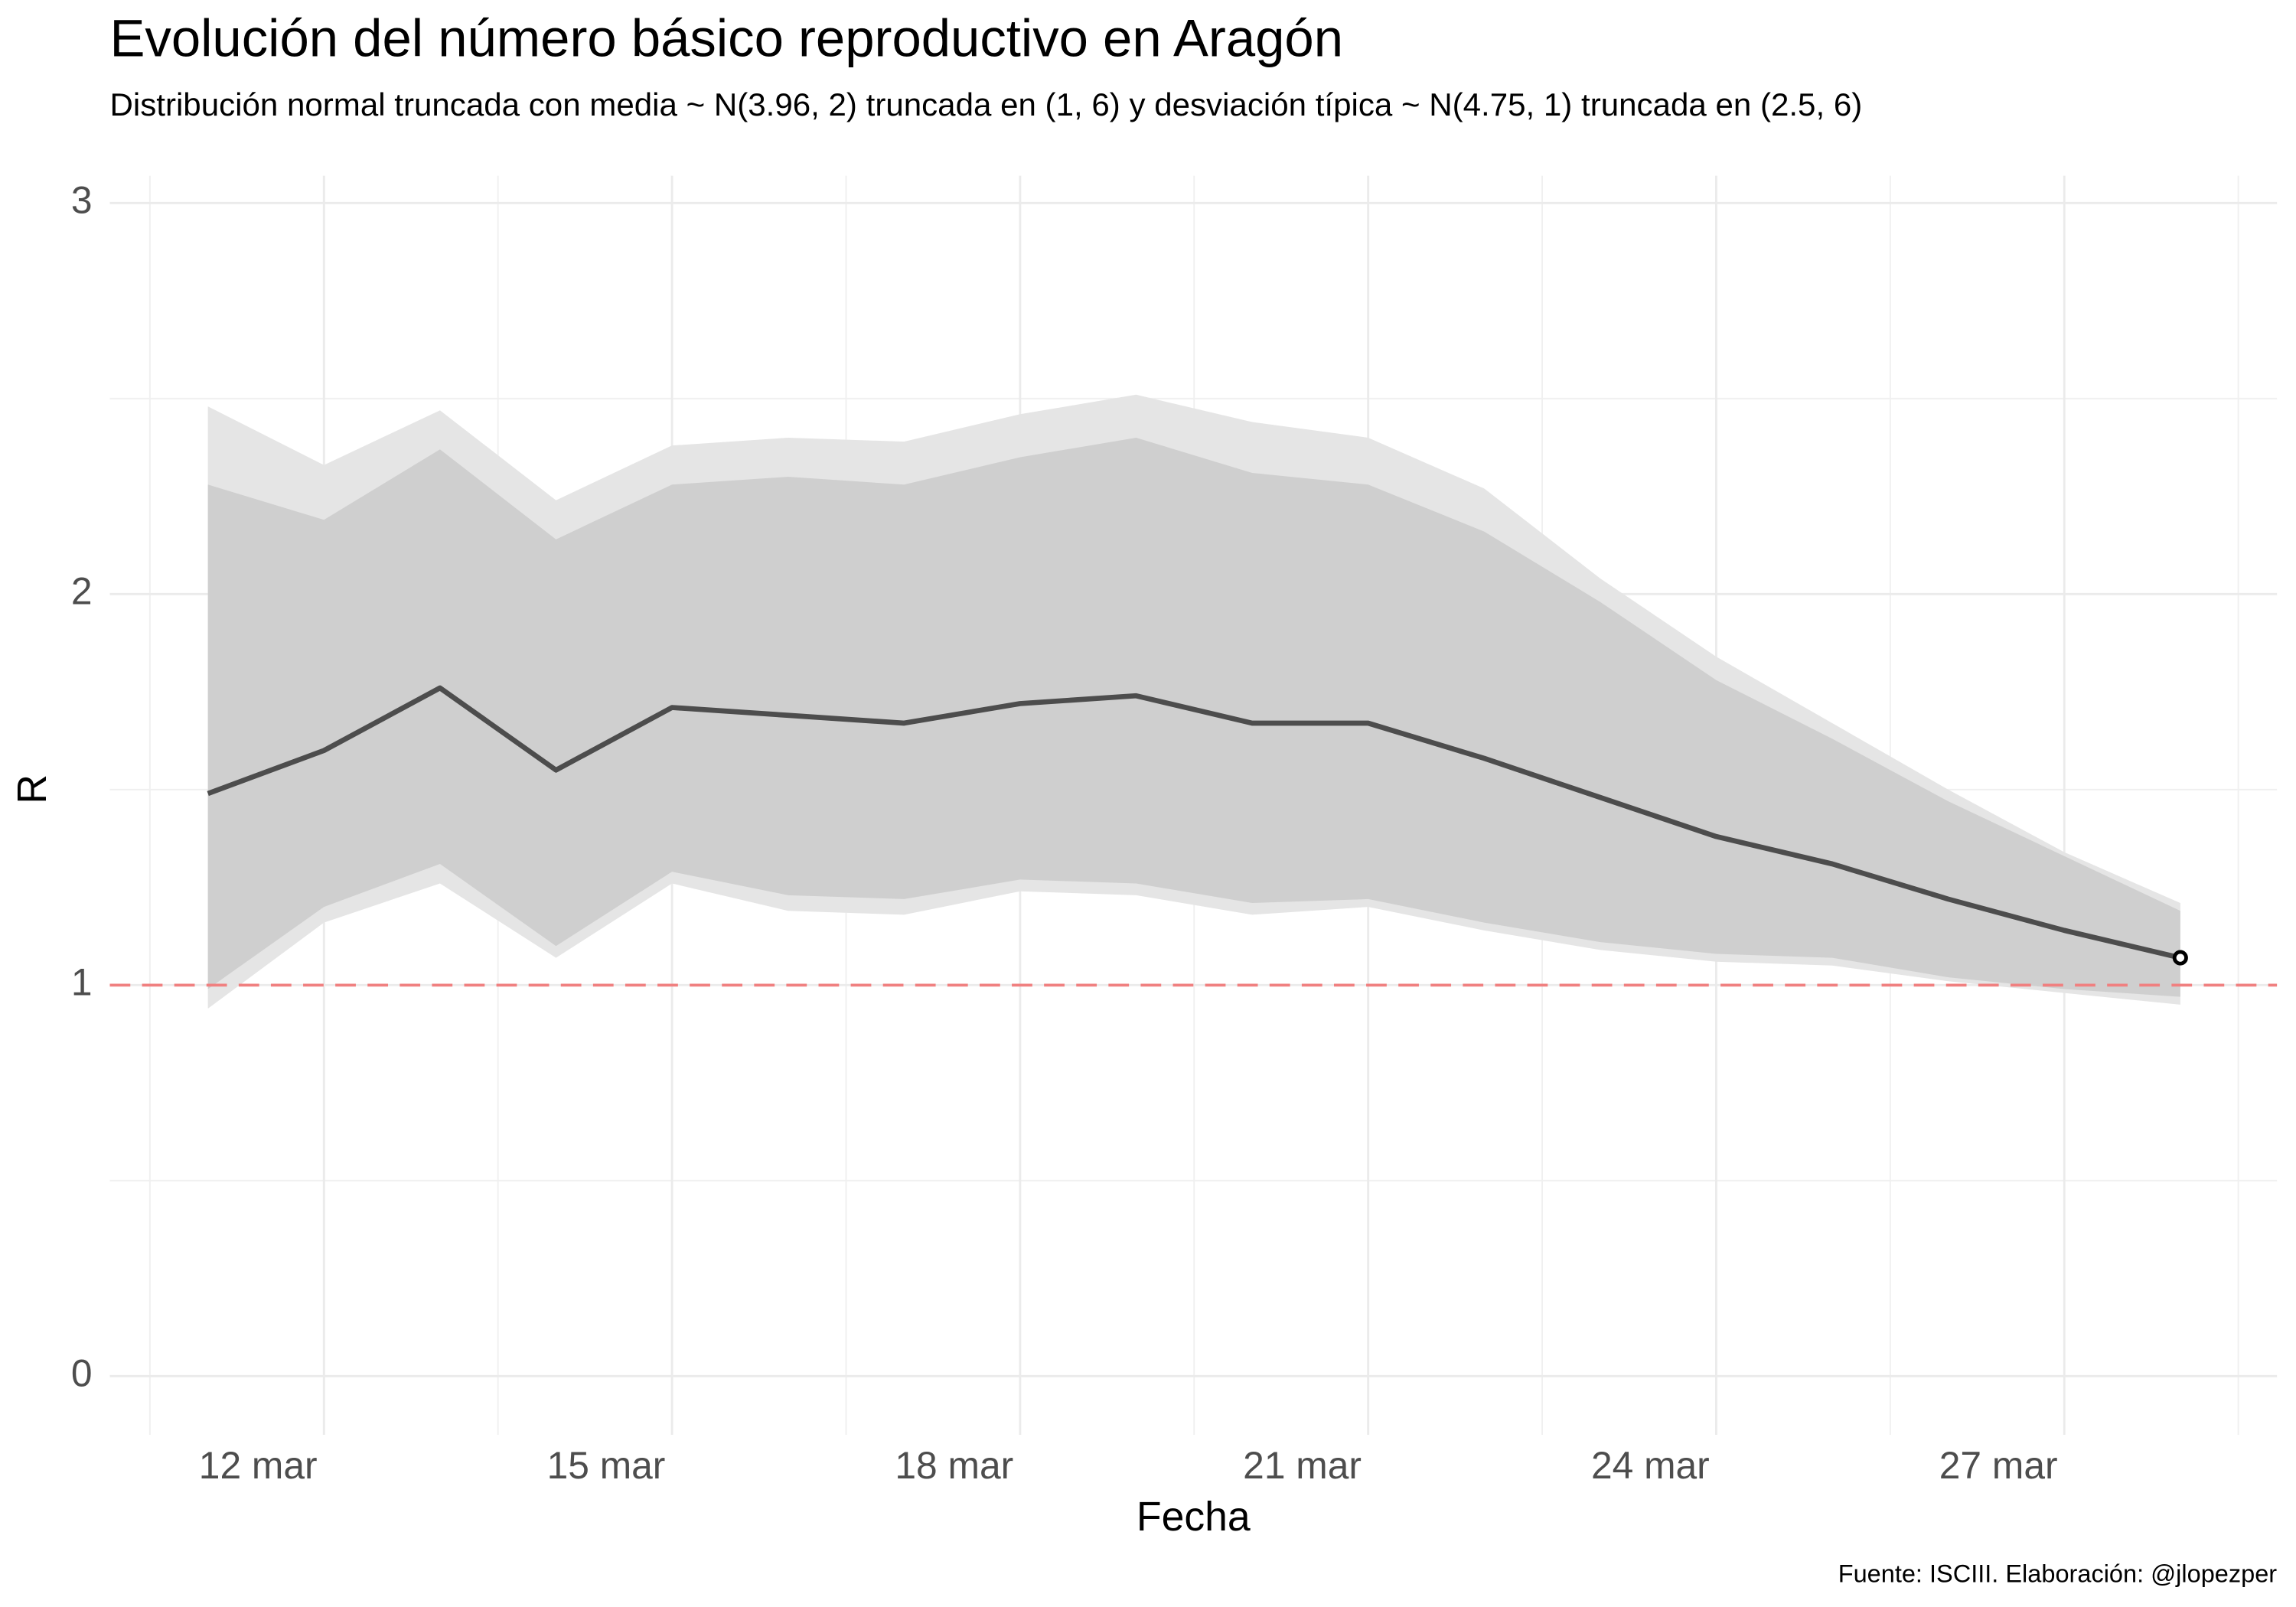  What do you see at coordinates (32, 789) in the screenshot?
I see `y-axis-title: R` at bounding box center [32, 789].